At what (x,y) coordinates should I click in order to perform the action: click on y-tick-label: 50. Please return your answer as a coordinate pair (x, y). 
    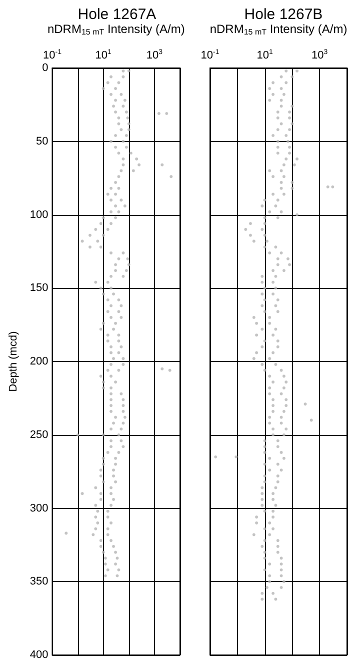
    Looking at the image, I should click on (42, 141).